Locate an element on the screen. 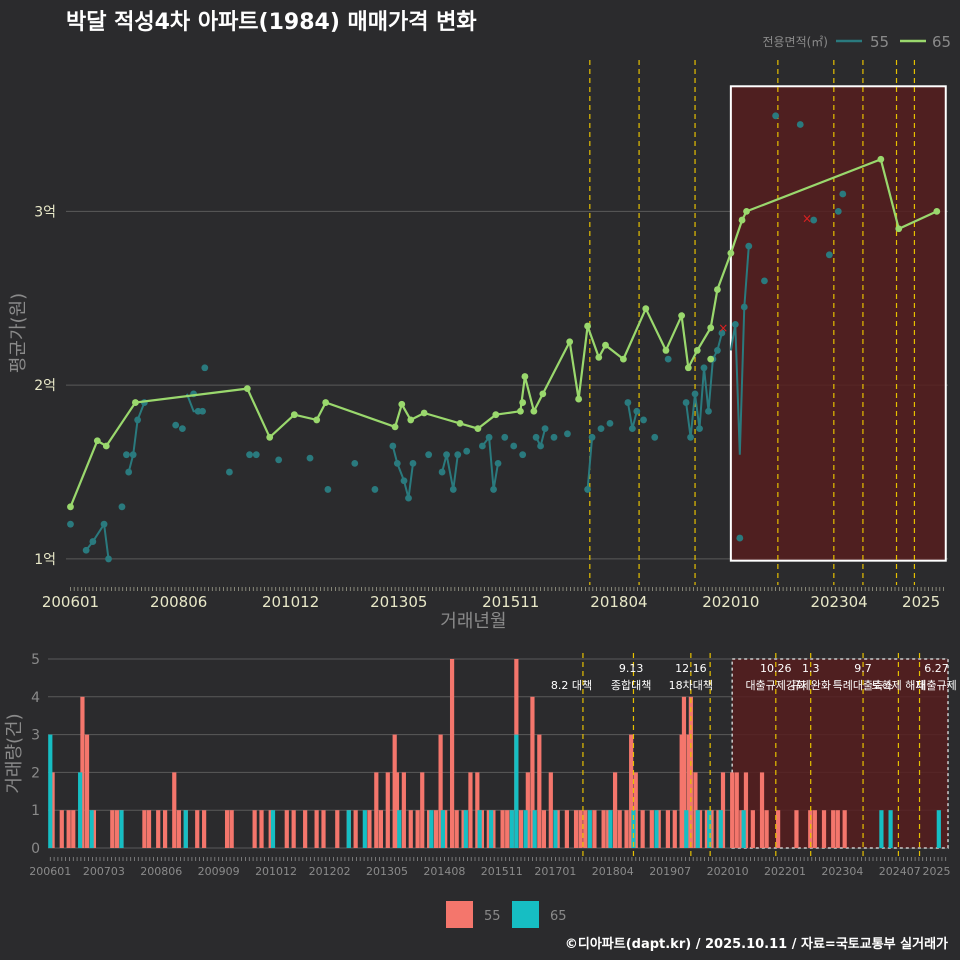 This screenshot has height=960, width=960. legend-title: 전용면적(㎡) is located at coordinates (795, 42).